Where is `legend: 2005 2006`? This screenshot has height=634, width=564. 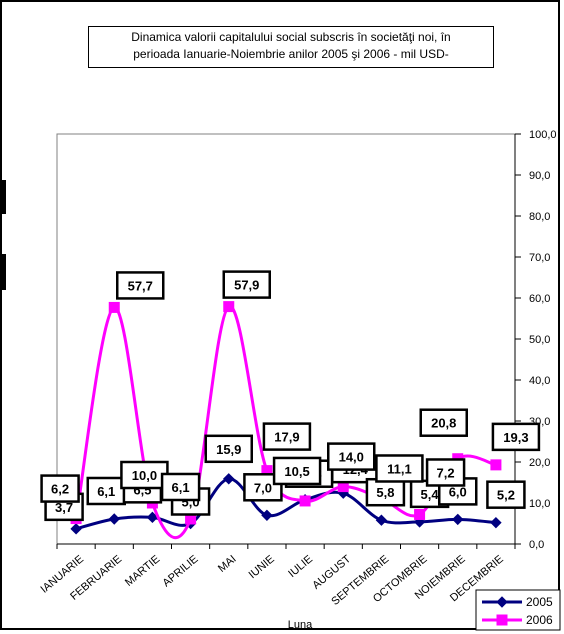 legend: 2005 2006 is located at coordinates (518, 610).